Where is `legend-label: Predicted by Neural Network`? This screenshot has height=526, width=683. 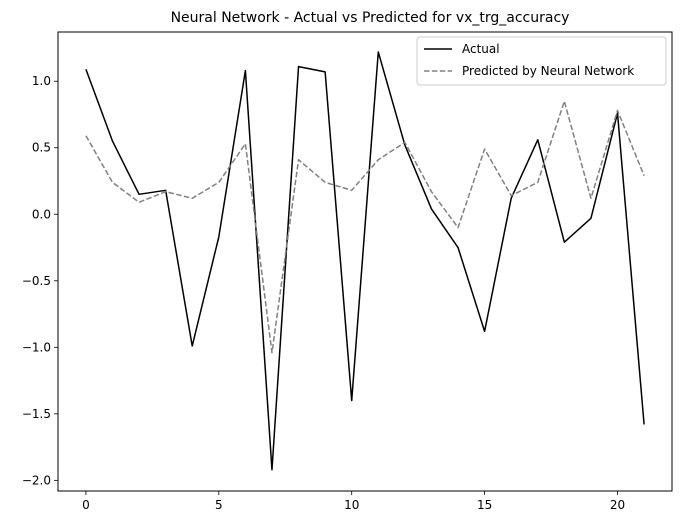 legend-label: Predicted by Neural Network is located at coordinates (548, 71).